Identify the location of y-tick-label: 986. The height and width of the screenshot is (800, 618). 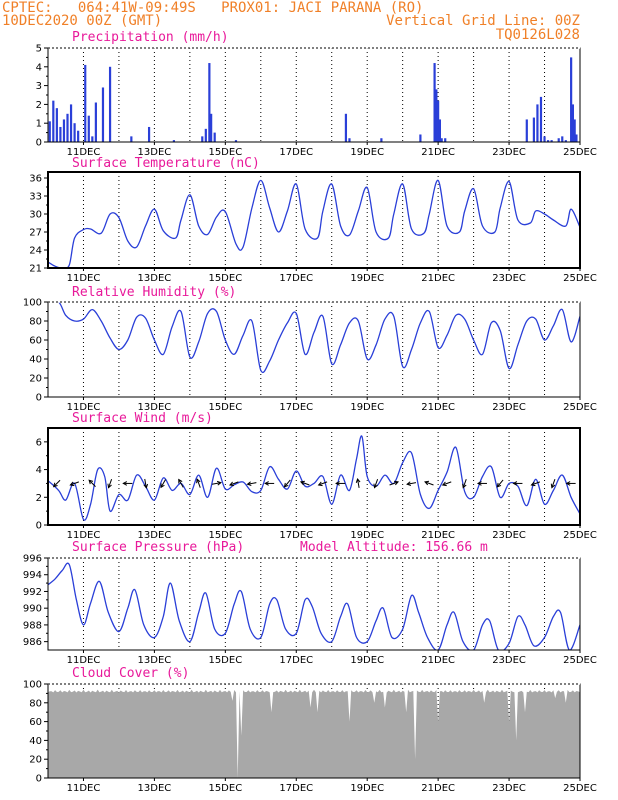
(32, 642).